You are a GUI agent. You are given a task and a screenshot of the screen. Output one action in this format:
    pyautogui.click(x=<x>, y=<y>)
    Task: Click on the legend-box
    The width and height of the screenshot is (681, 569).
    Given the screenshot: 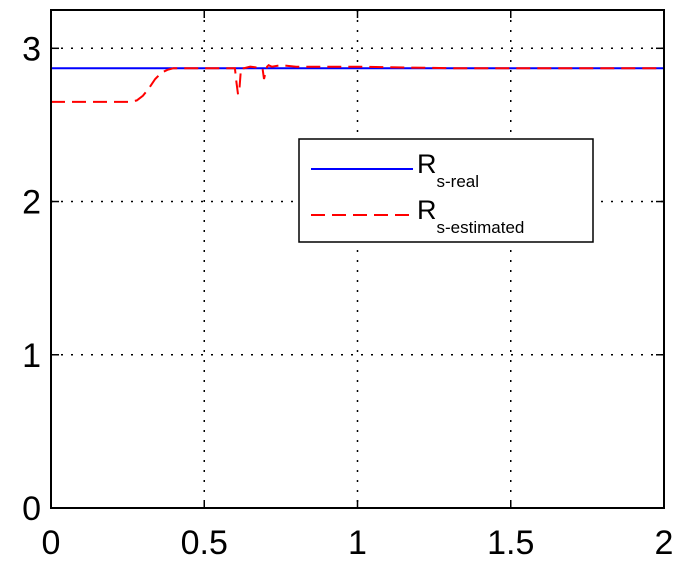 What is the action you would take?
    pyautogui.click(x=446, y=190)
    